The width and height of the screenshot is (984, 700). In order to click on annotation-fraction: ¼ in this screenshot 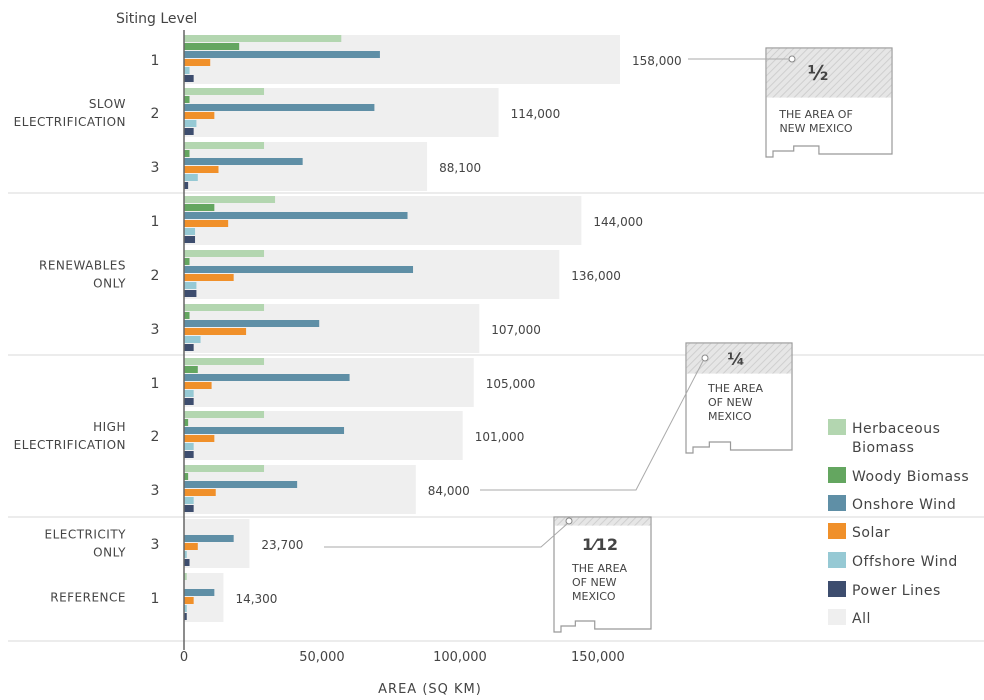, I will do `click(736, 360)`.